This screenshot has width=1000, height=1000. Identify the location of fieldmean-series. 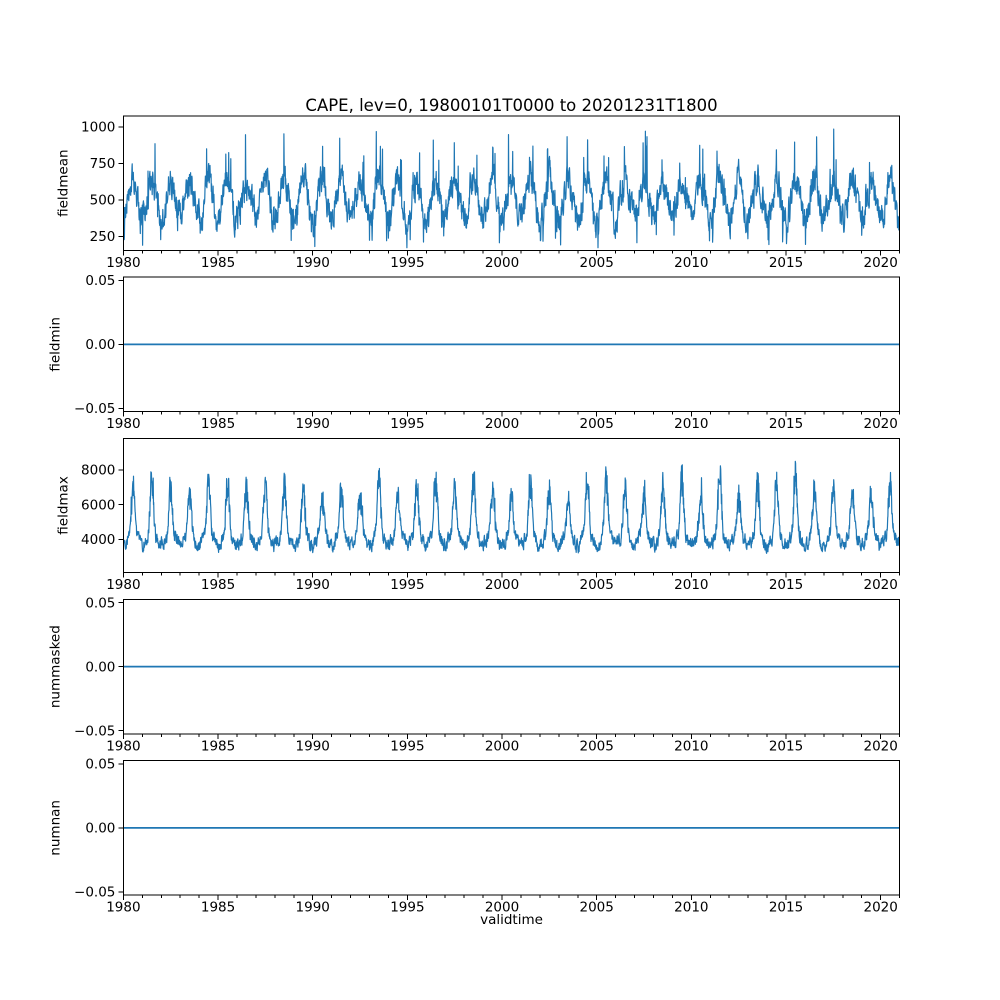
(511, 188).